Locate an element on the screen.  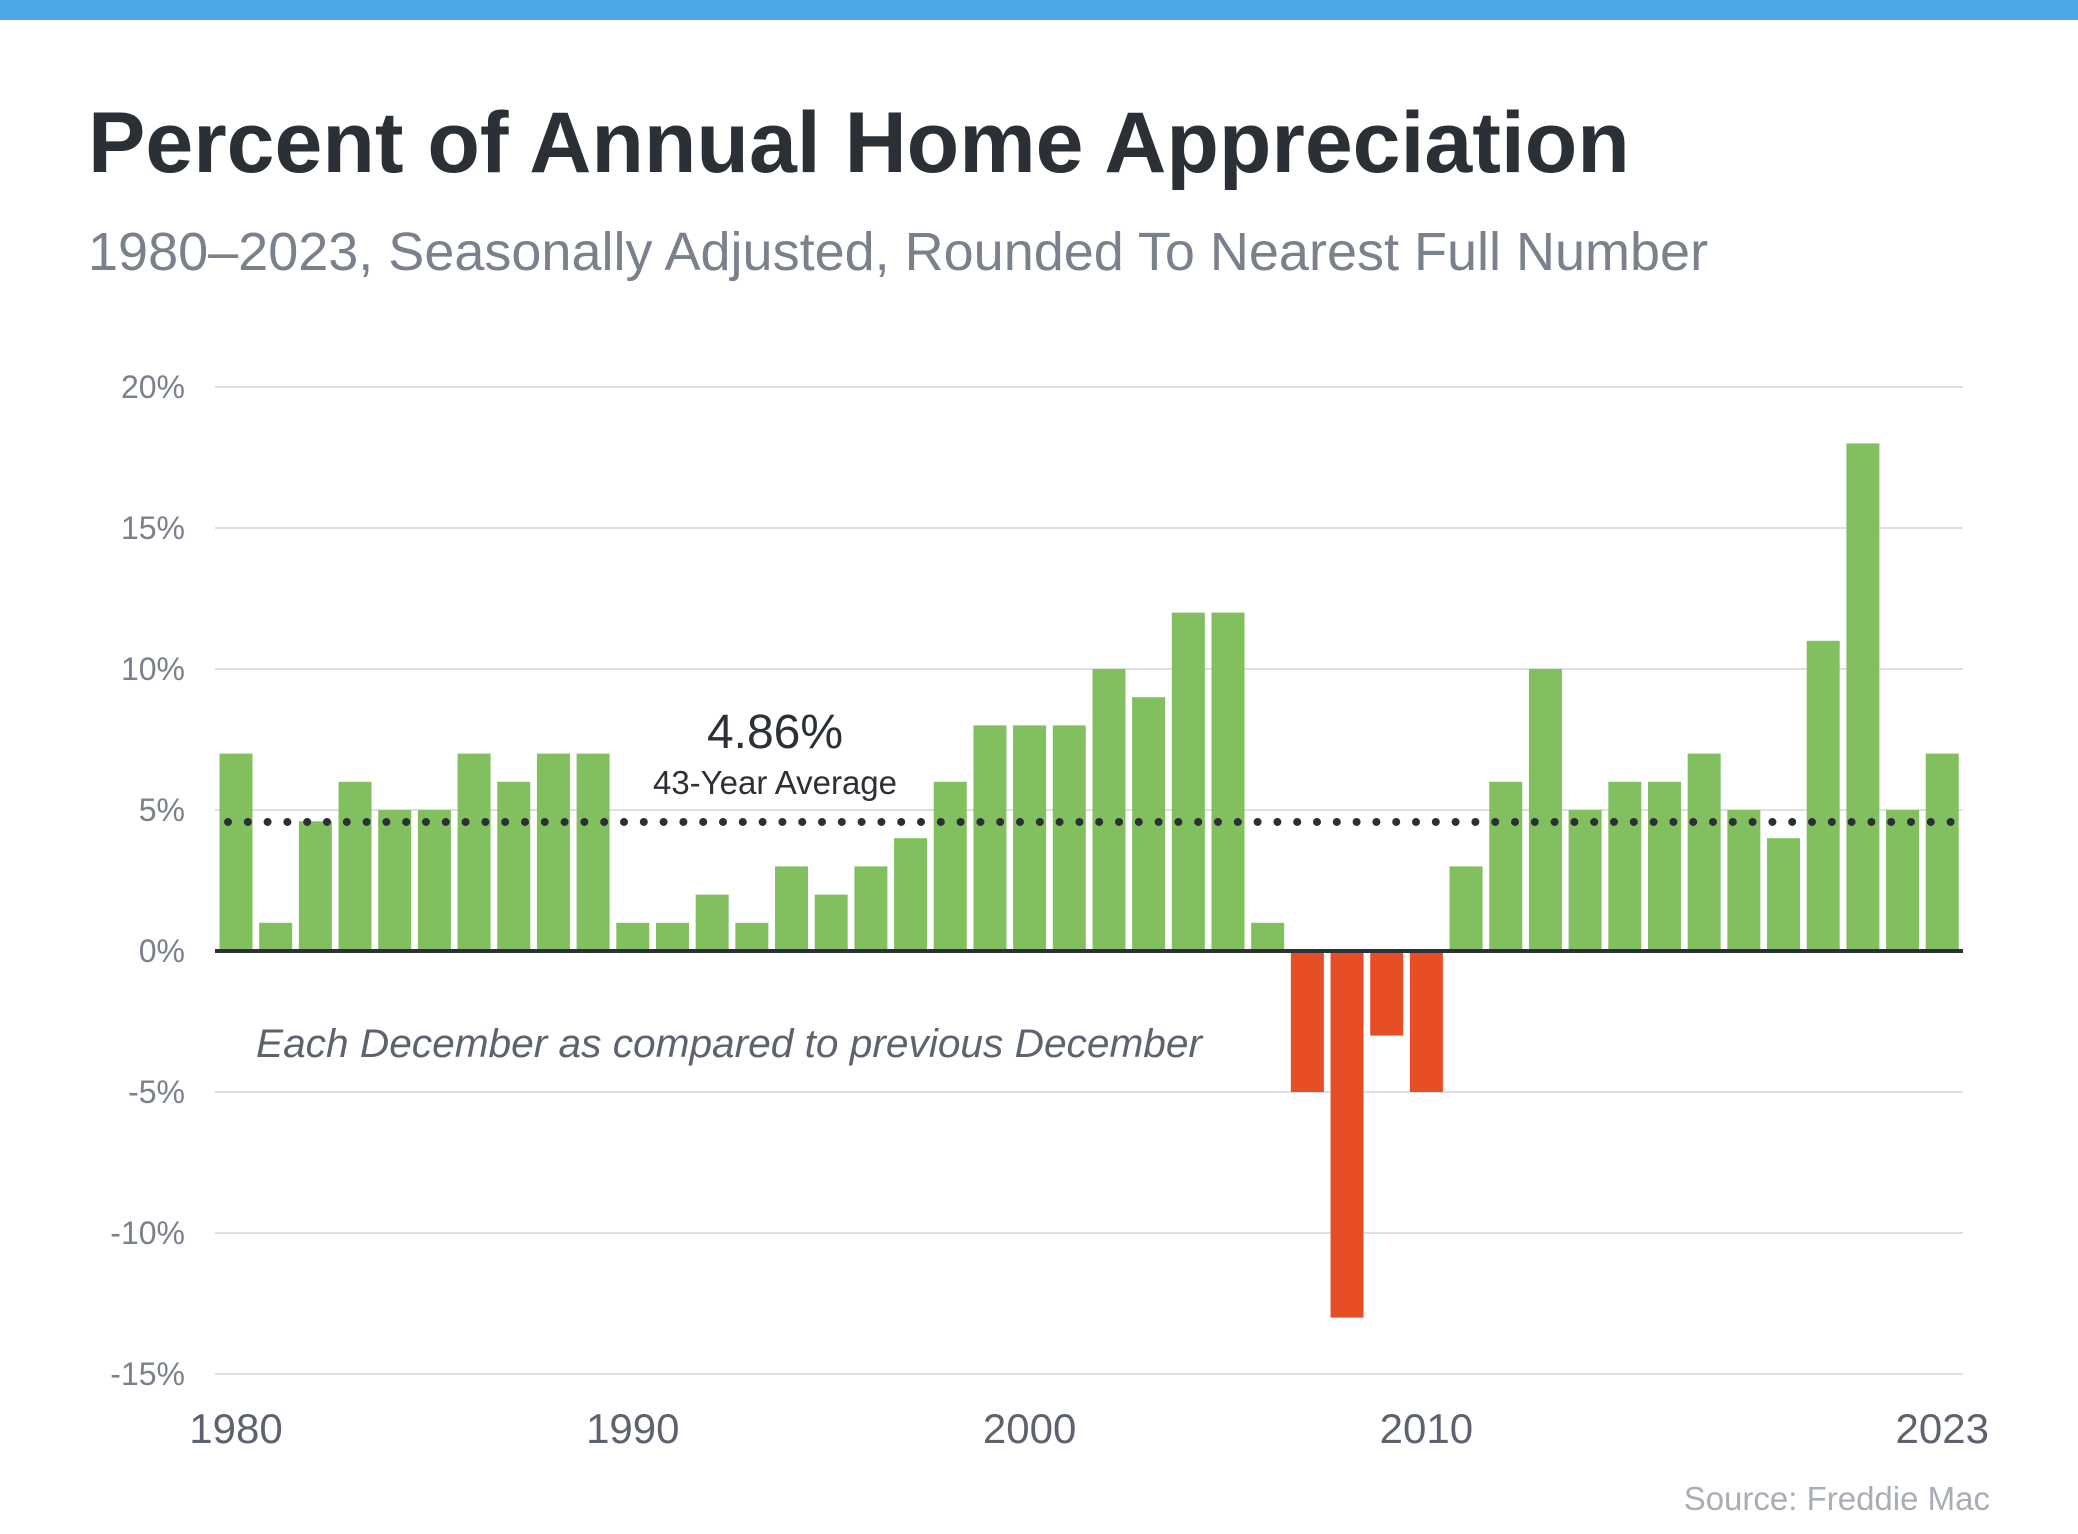
bar-2002 is located at coordinates (1109, 810).